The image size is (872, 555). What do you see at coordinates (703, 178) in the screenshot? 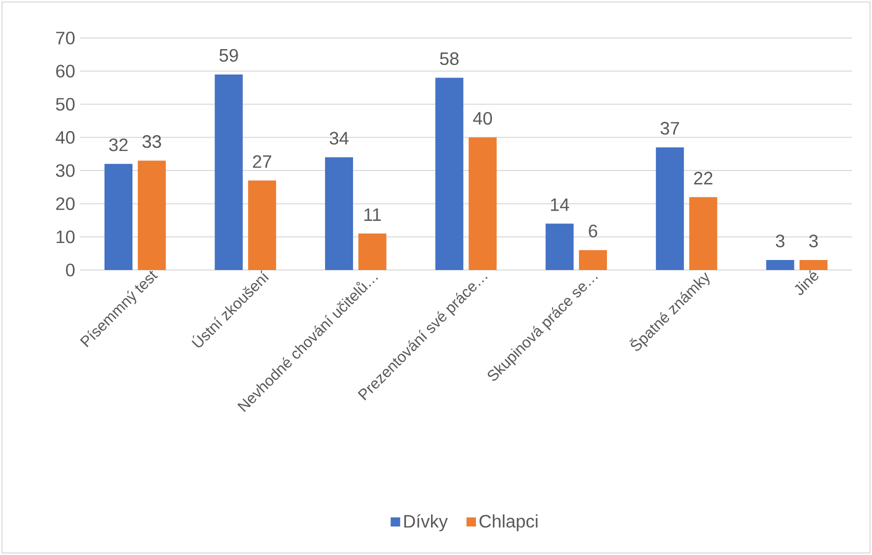
I see `data-label: 22` at bounding box center [703, 178].